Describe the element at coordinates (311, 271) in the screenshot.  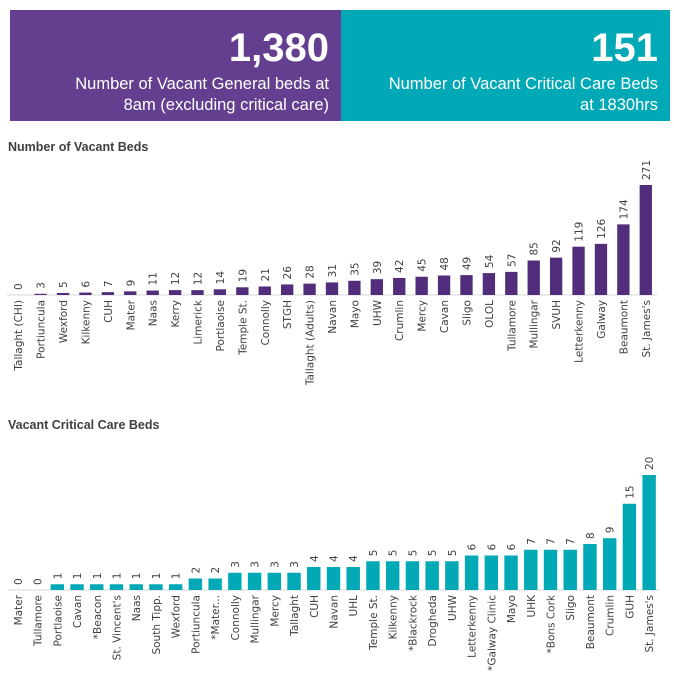
I see `data-label: 28` at that location.